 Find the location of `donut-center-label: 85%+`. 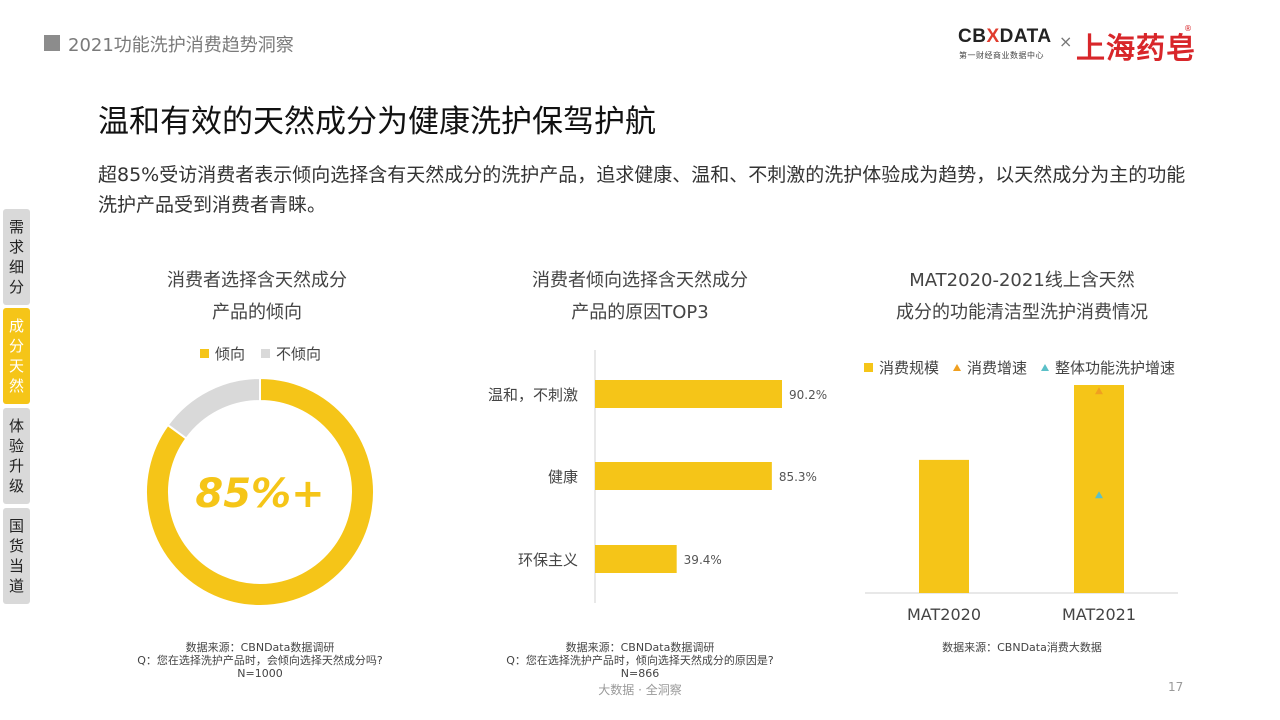

donut-center-label: 85%+ is located at coordinates (259, 494).